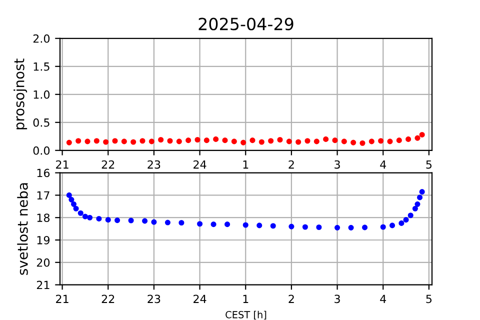 This screenshot has width=480, height=320. Describe the element at coordinates (43, 218) in the screenshot. I see `y-tick-label: 18` at that location.